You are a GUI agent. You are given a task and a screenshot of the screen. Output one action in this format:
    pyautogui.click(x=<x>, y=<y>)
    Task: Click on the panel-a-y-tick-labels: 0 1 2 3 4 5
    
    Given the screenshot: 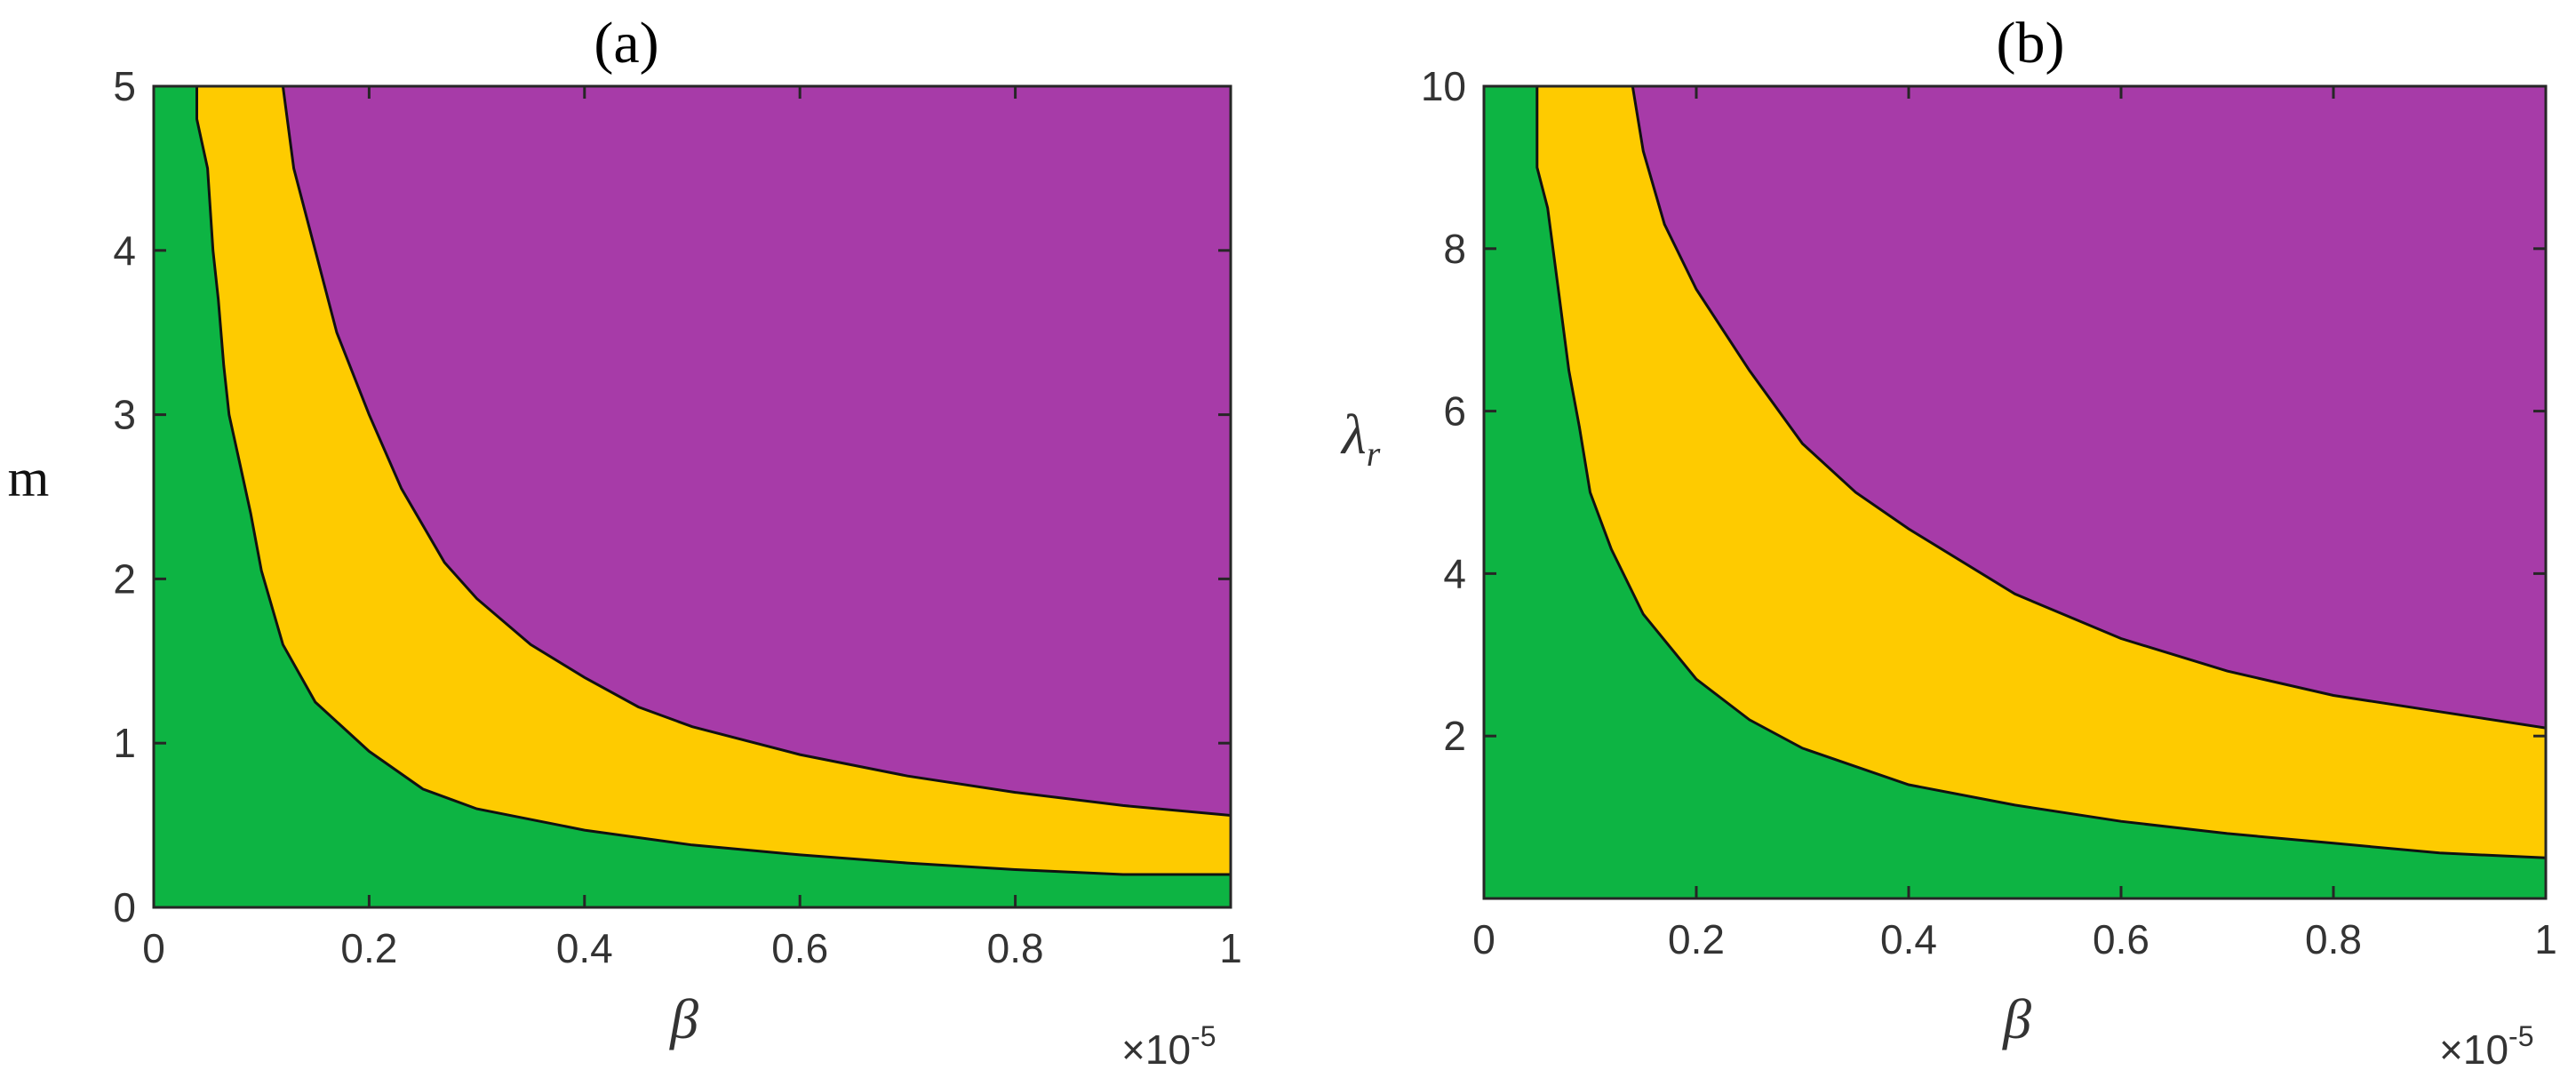 What is the action you would take?
    pyautogui.click(x=124, y=496)
    